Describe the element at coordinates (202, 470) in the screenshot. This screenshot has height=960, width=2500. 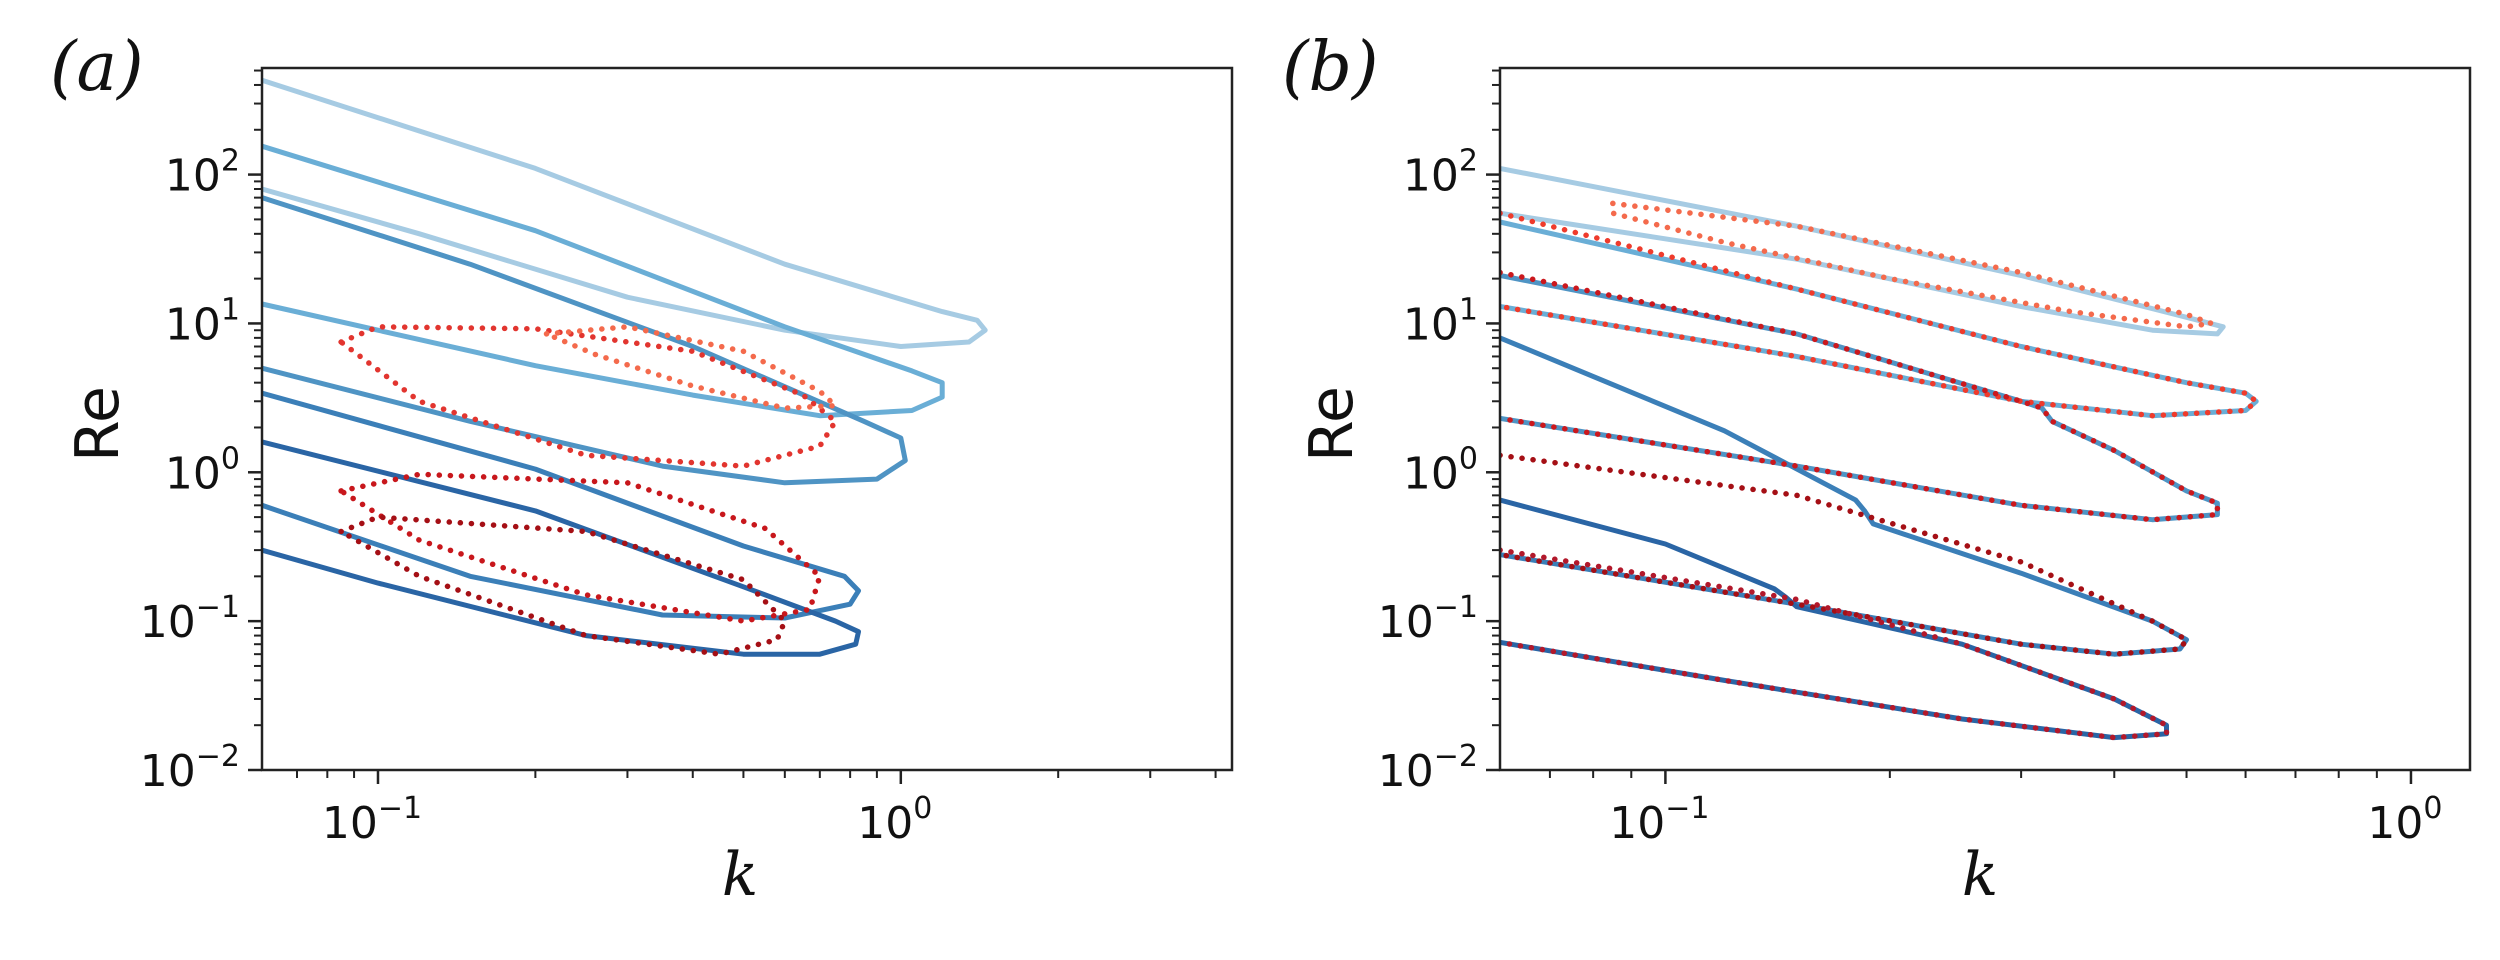
I see `panel-a-y-tick-label: 10⁰` at that location.